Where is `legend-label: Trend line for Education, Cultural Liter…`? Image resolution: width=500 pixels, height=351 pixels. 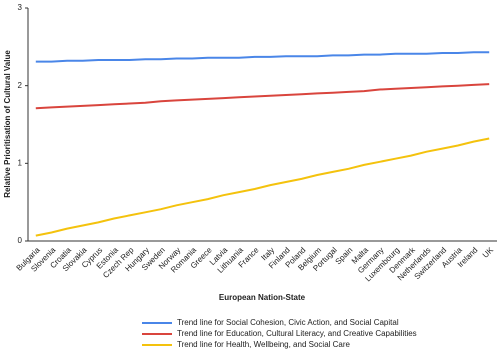 legend-label: Trend line for Education, Cultural Liter… is located at coordinates (297, 333).